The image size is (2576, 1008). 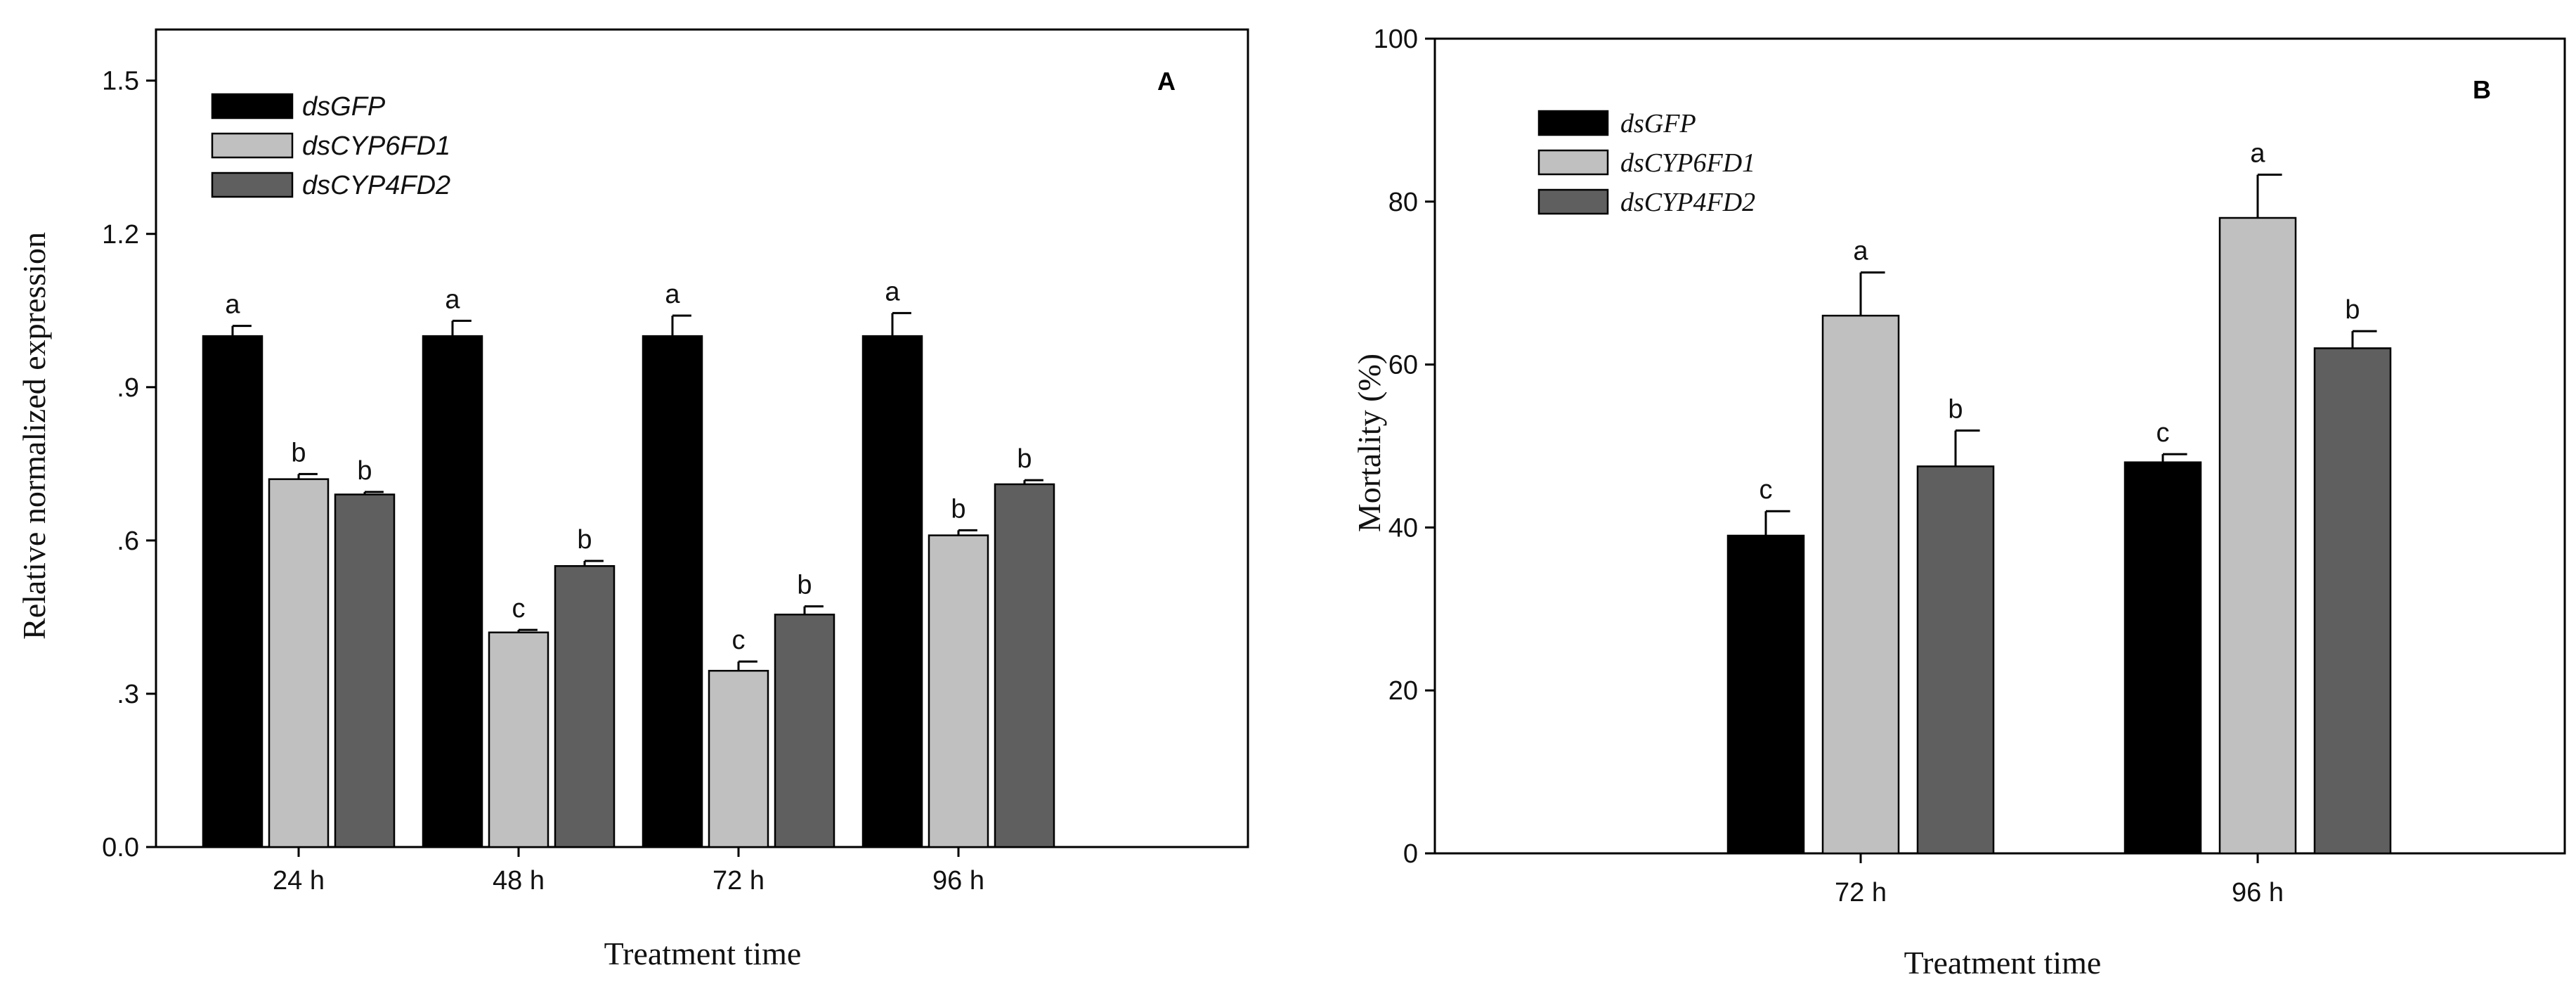 I want to click on y-tick-label: .3, so click(x=128, y=694).